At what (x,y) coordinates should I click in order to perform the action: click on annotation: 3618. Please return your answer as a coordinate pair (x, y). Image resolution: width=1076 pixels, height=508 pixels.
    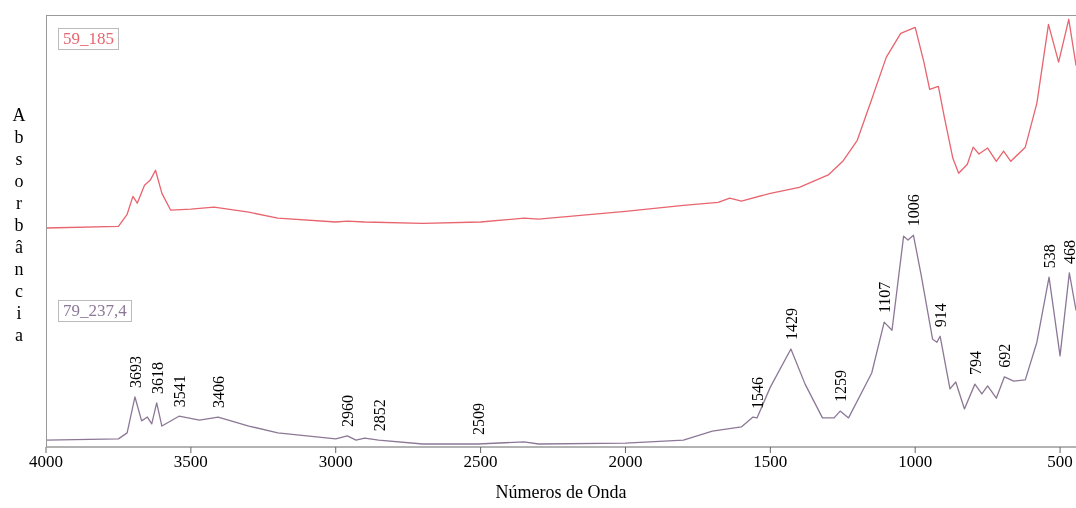
    Looking at the image, I should click on (157, 377).